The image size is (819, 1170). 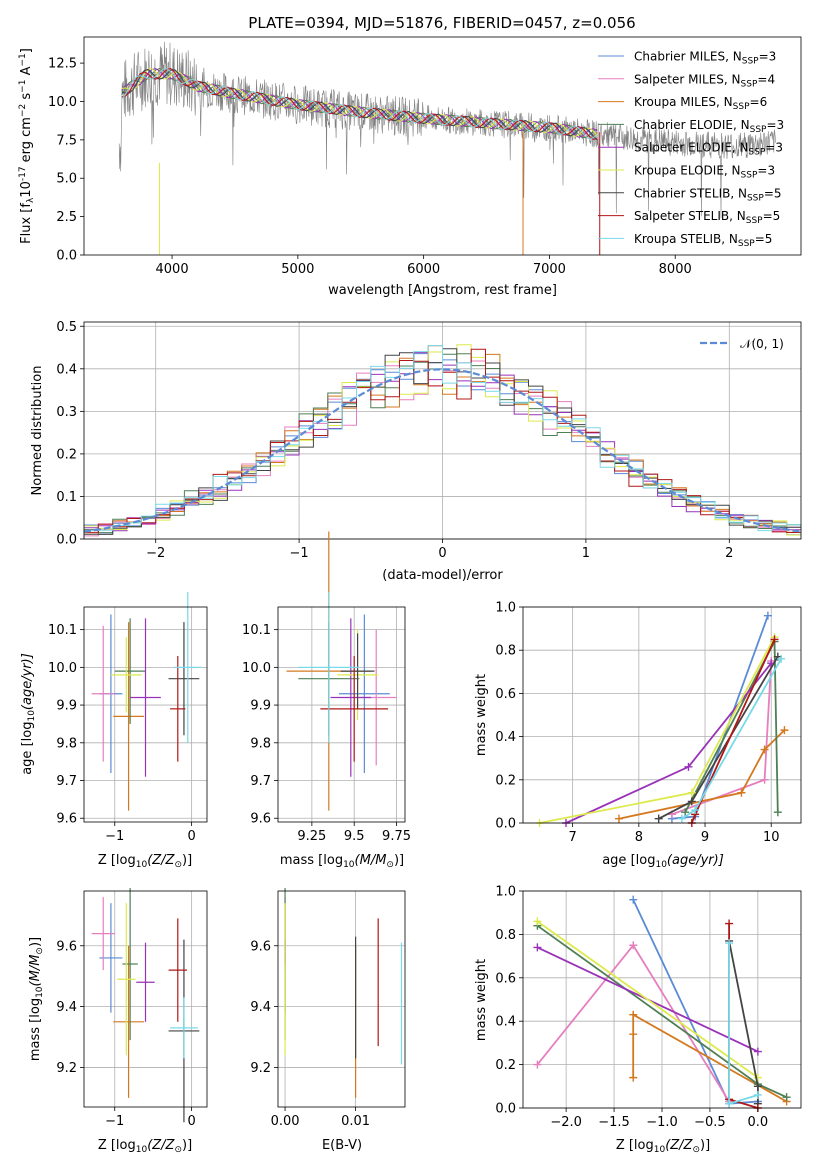 What do you see at coordinates (355, 1121) in the screenshot?
I see `x-tick-label: 0.01` at bounding box center [355, 1121].